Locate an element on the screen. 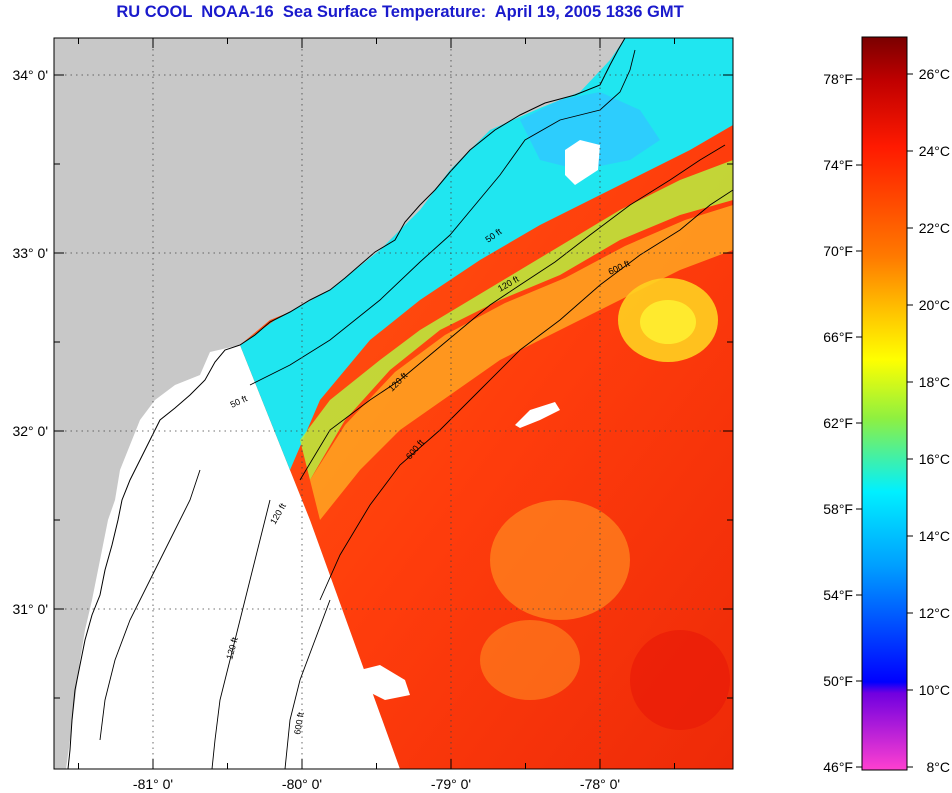 The width and height of the screenshot is (952, 793). colorbar-label-f: 62°F is located at coordinates (838, 423).